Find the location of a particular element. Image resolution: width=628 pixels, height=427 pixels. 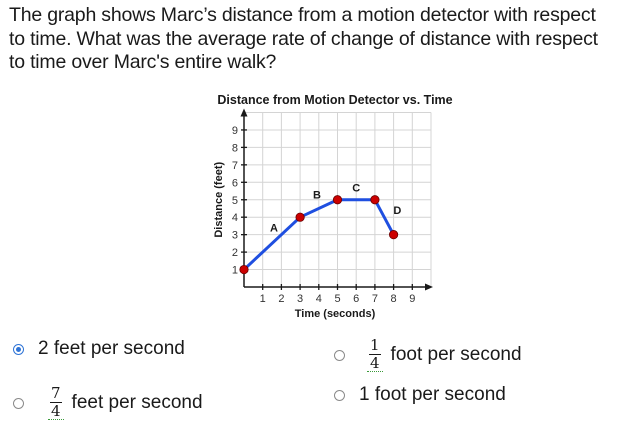

option-a: 2 feet per second is located at coordinates (99, 349).